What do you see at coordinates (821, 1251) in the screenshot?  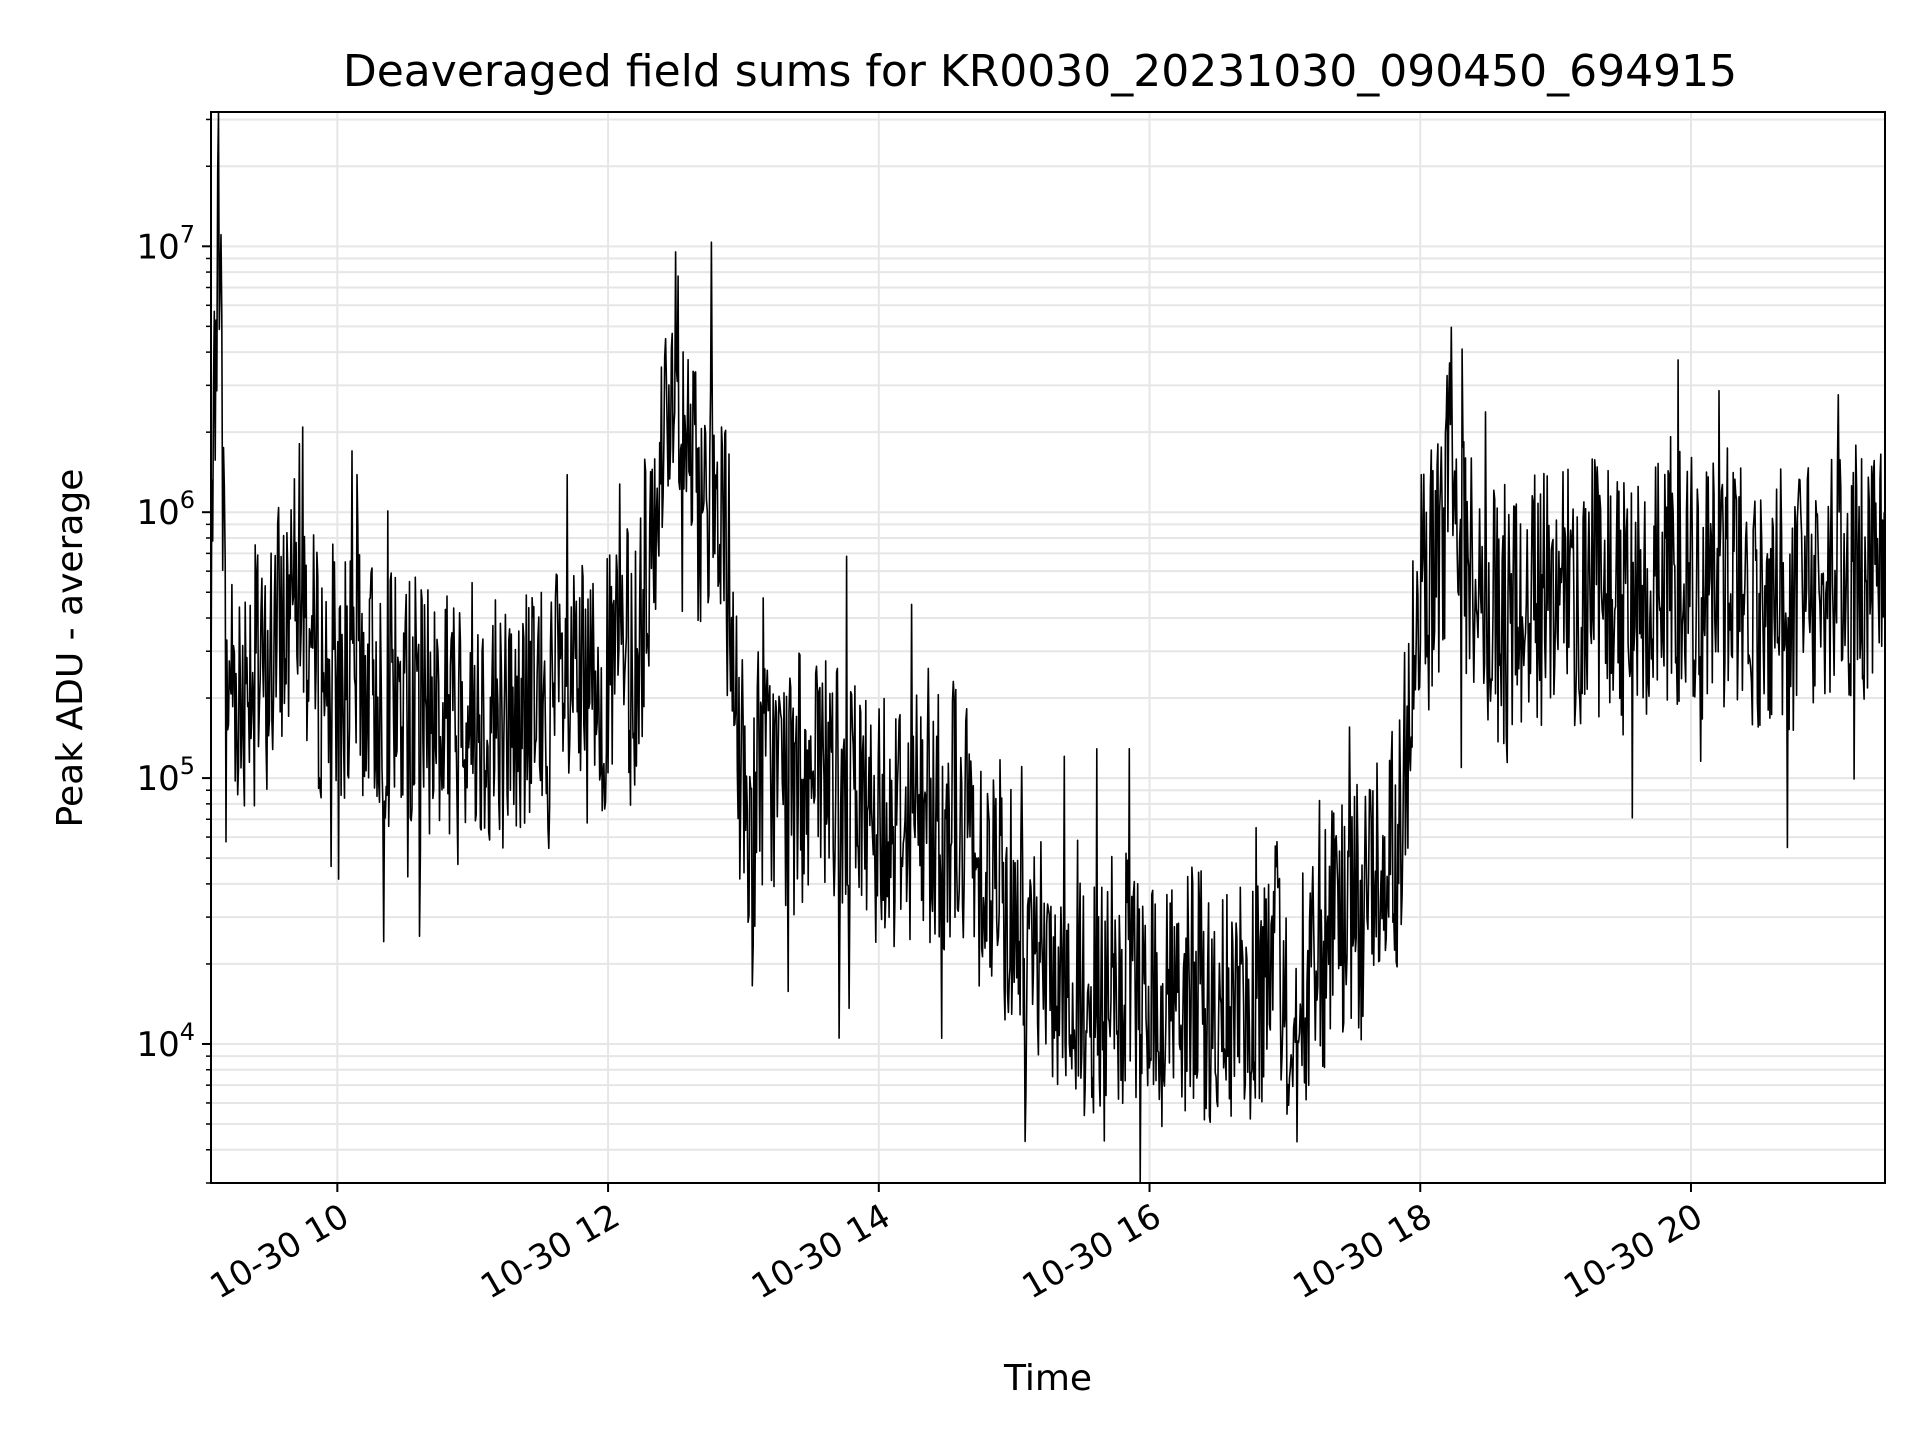 I see `x-tick-label: 10-30 14` at bounding box center [821, 1251].